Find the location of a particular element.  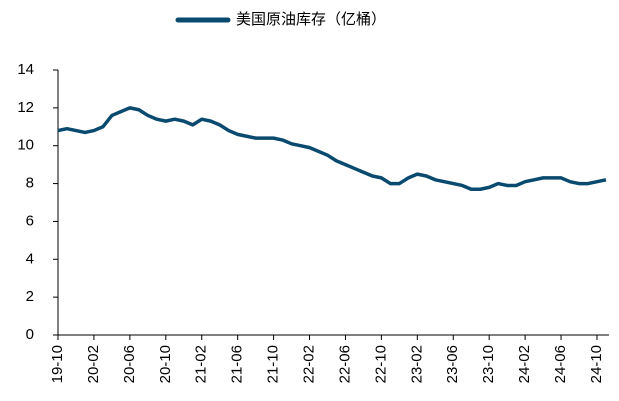

x-tick-label: 23-02 is located at coordinates (416, 364).